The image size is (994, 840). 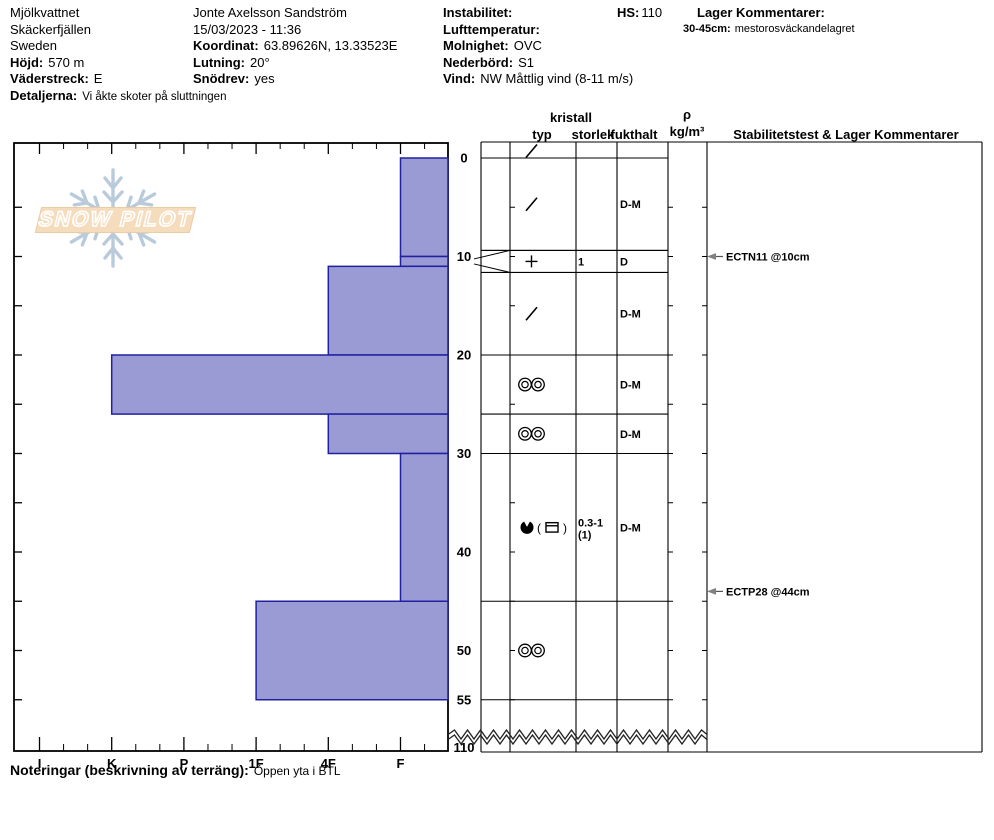 What do you see at coordinates (464, 552) in the screenshot?
I see `depth-label: 40` at bounding box center [464, 552].